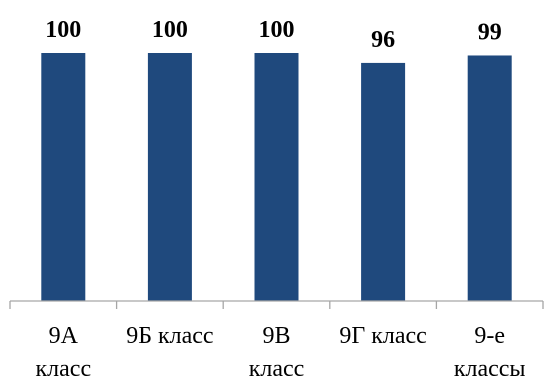 Image resolution: width=551 pixels, height=382 pixels. What do you see at coordinates (276, 304) in the screenshot?
I see `x-axis` at bounding box center [276, 304].